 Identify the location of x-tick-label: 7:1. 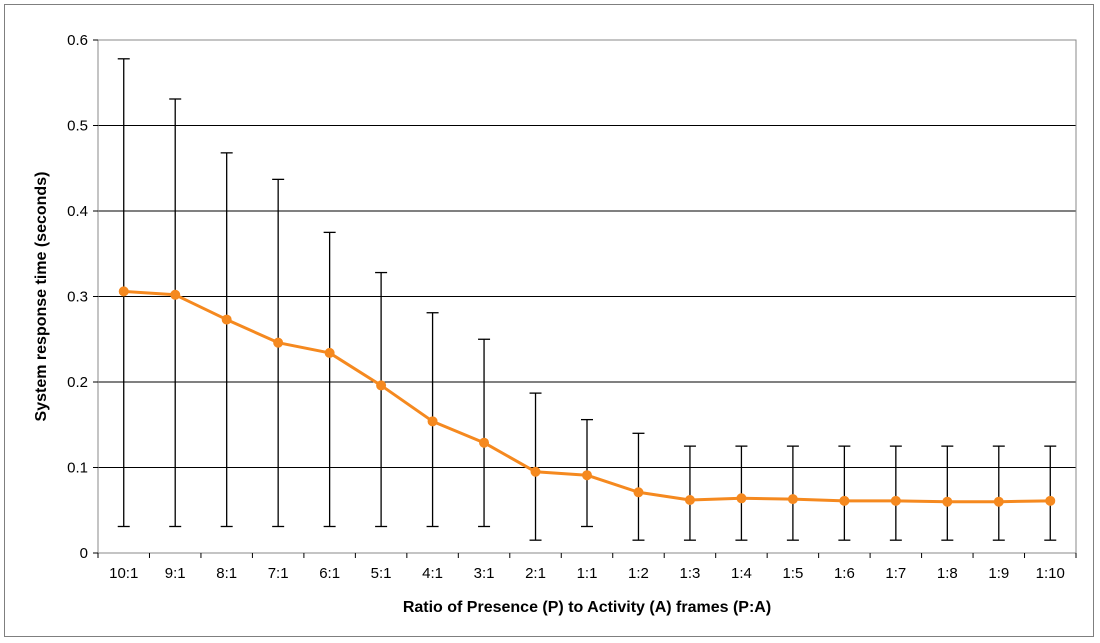
(278, 573).